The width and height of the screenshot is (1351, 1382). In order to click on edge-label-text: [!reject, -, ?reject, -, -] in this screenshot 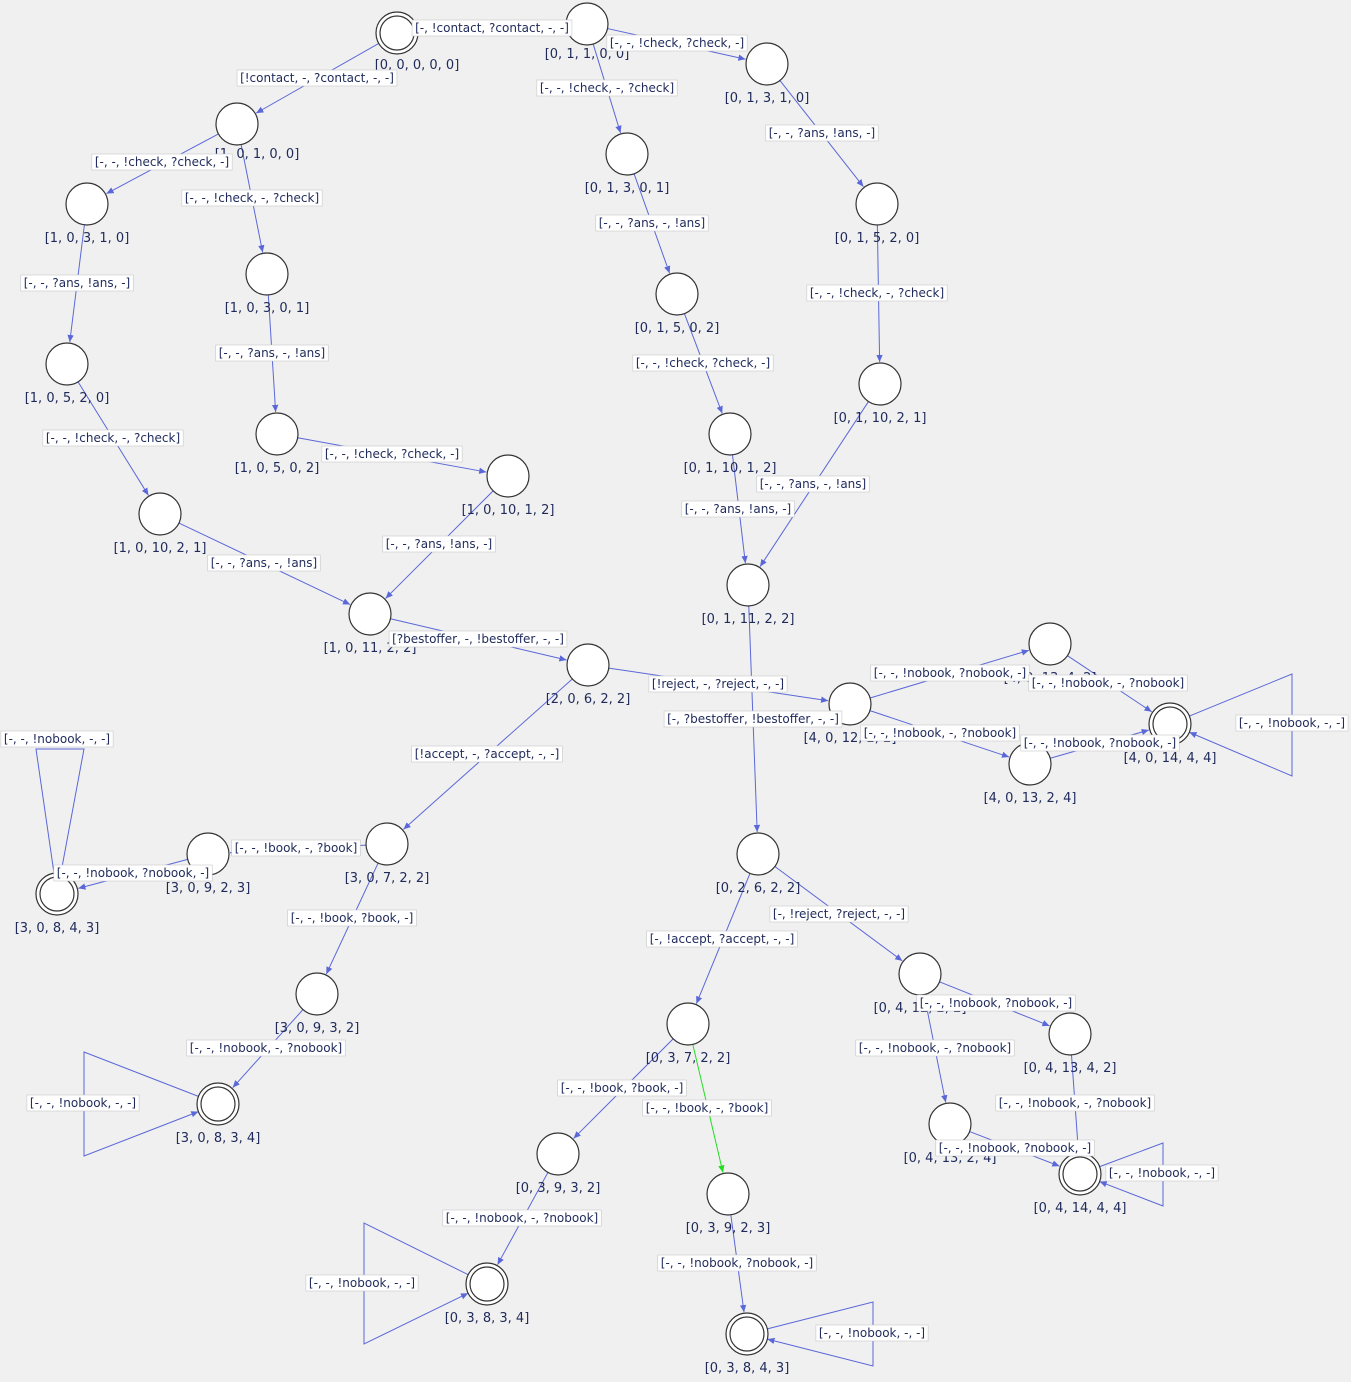, I will do `click(718, 684)`.